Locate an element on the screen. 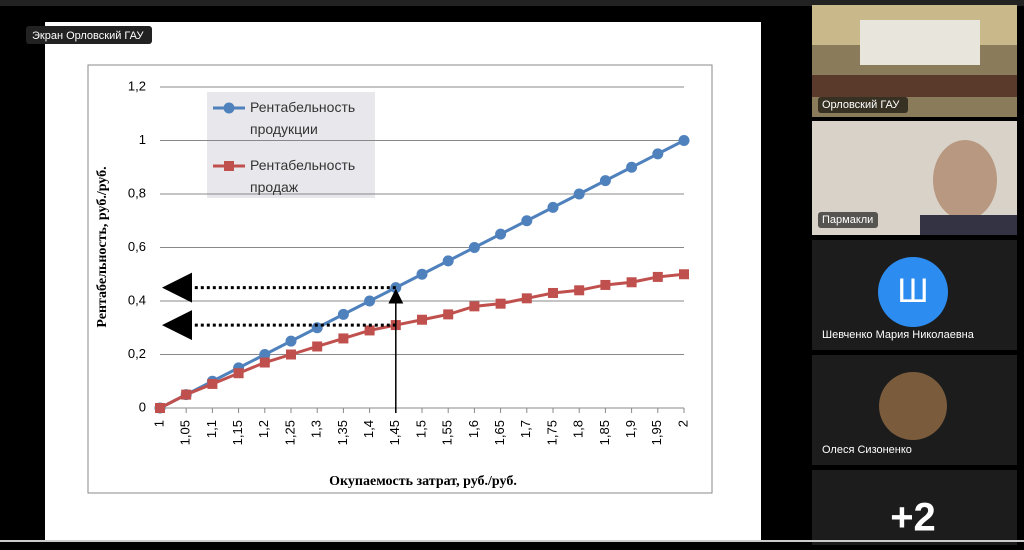 The width and height of the screenshot is (1024, 550). x-tick-label: 1,15 is located at coordinates (237, 432).